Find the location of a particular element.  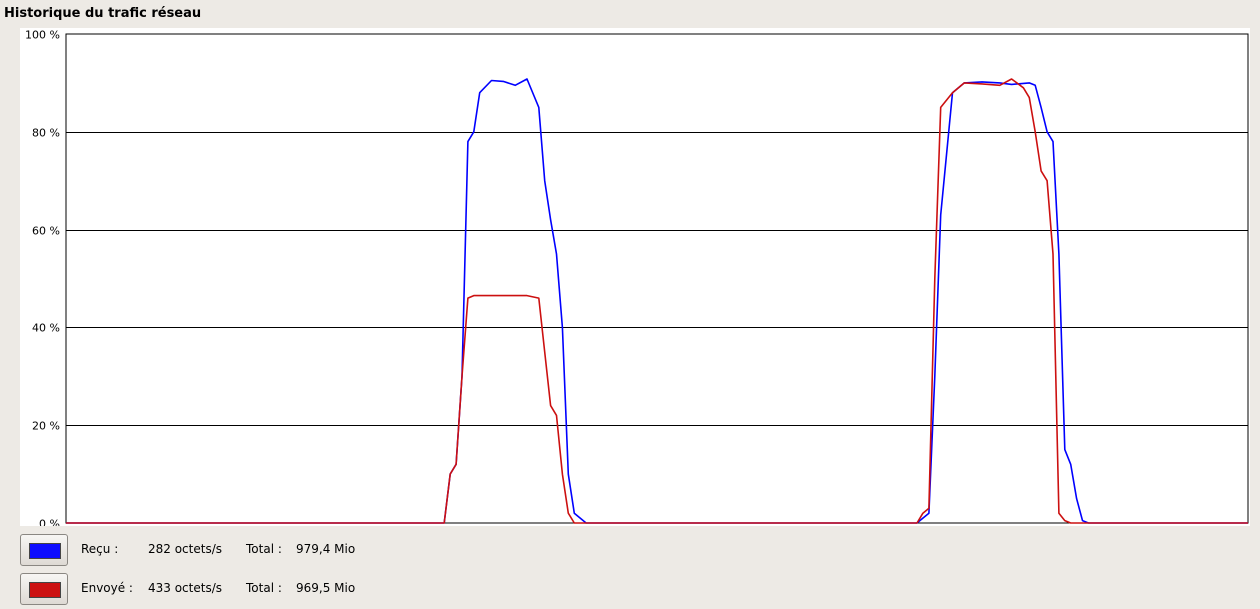

received-color-swatch is located at coordinates (45, 551).